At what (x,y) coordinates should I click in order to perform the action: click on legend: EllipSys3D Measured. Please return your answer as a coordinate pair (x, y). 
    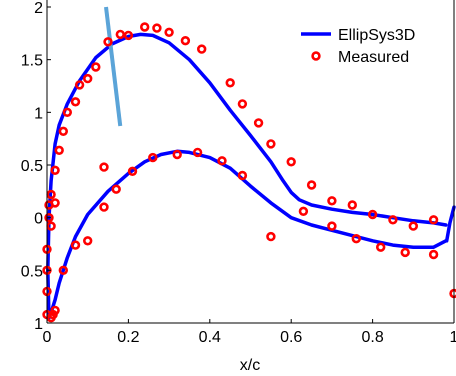
    Looking at the image, I should click on (358, 46).